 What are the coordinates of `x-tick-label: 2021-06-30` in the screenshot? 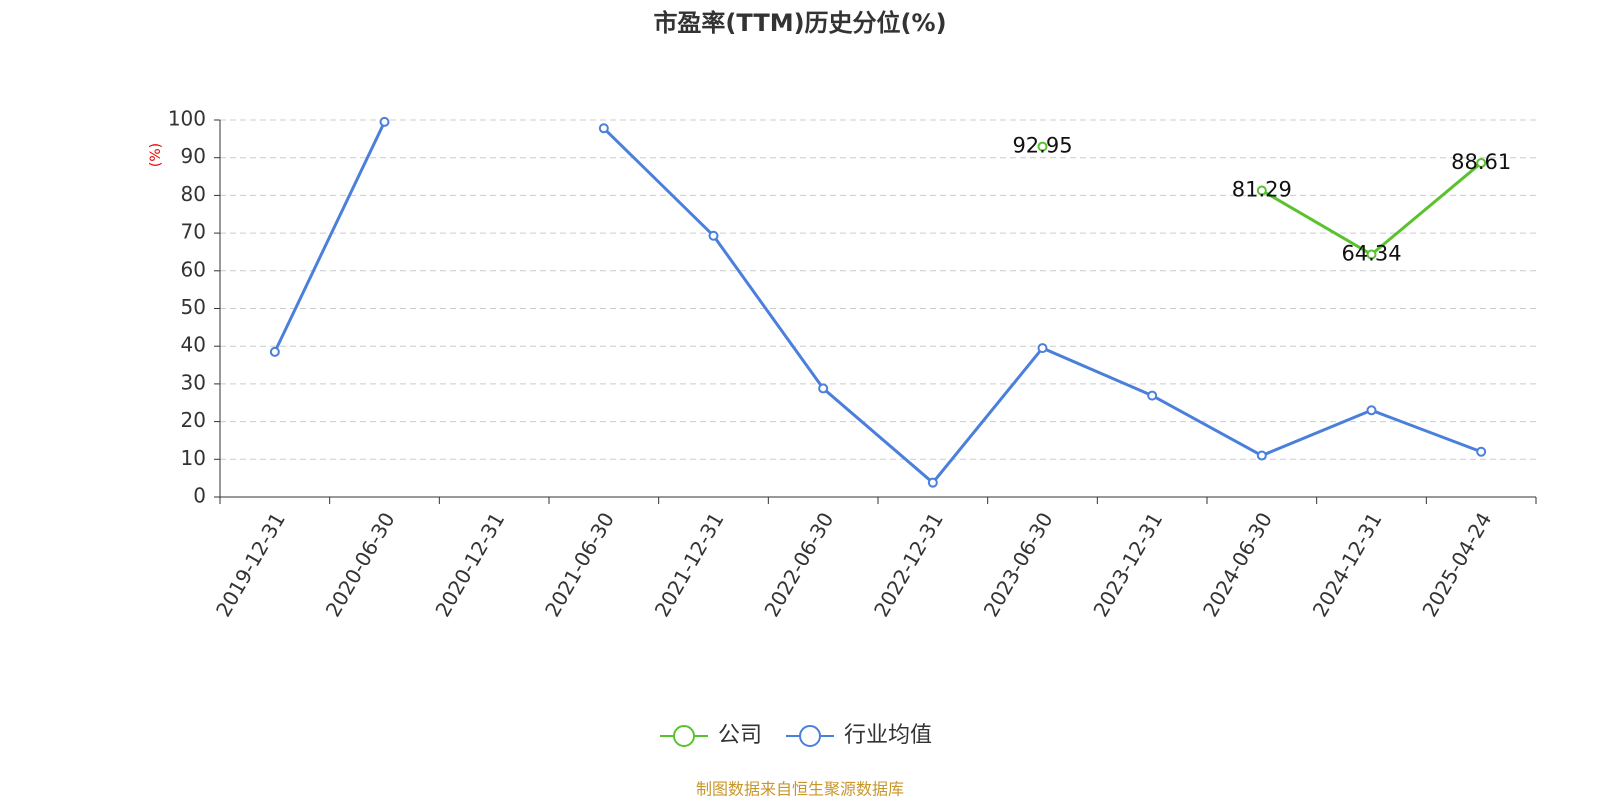 It's located at (579, 564).